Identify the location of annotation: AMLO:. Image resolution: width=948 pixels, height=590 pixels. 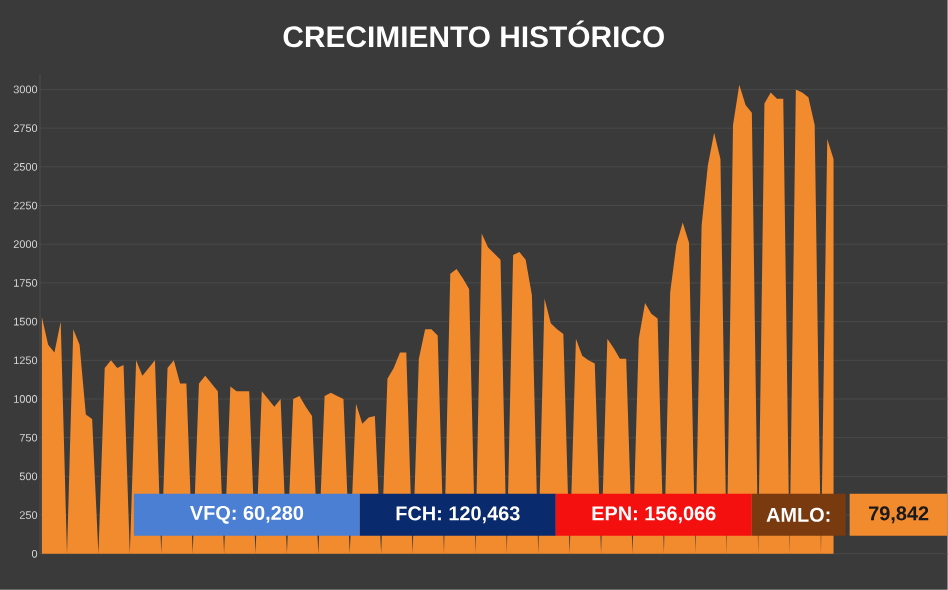
(798, 514).